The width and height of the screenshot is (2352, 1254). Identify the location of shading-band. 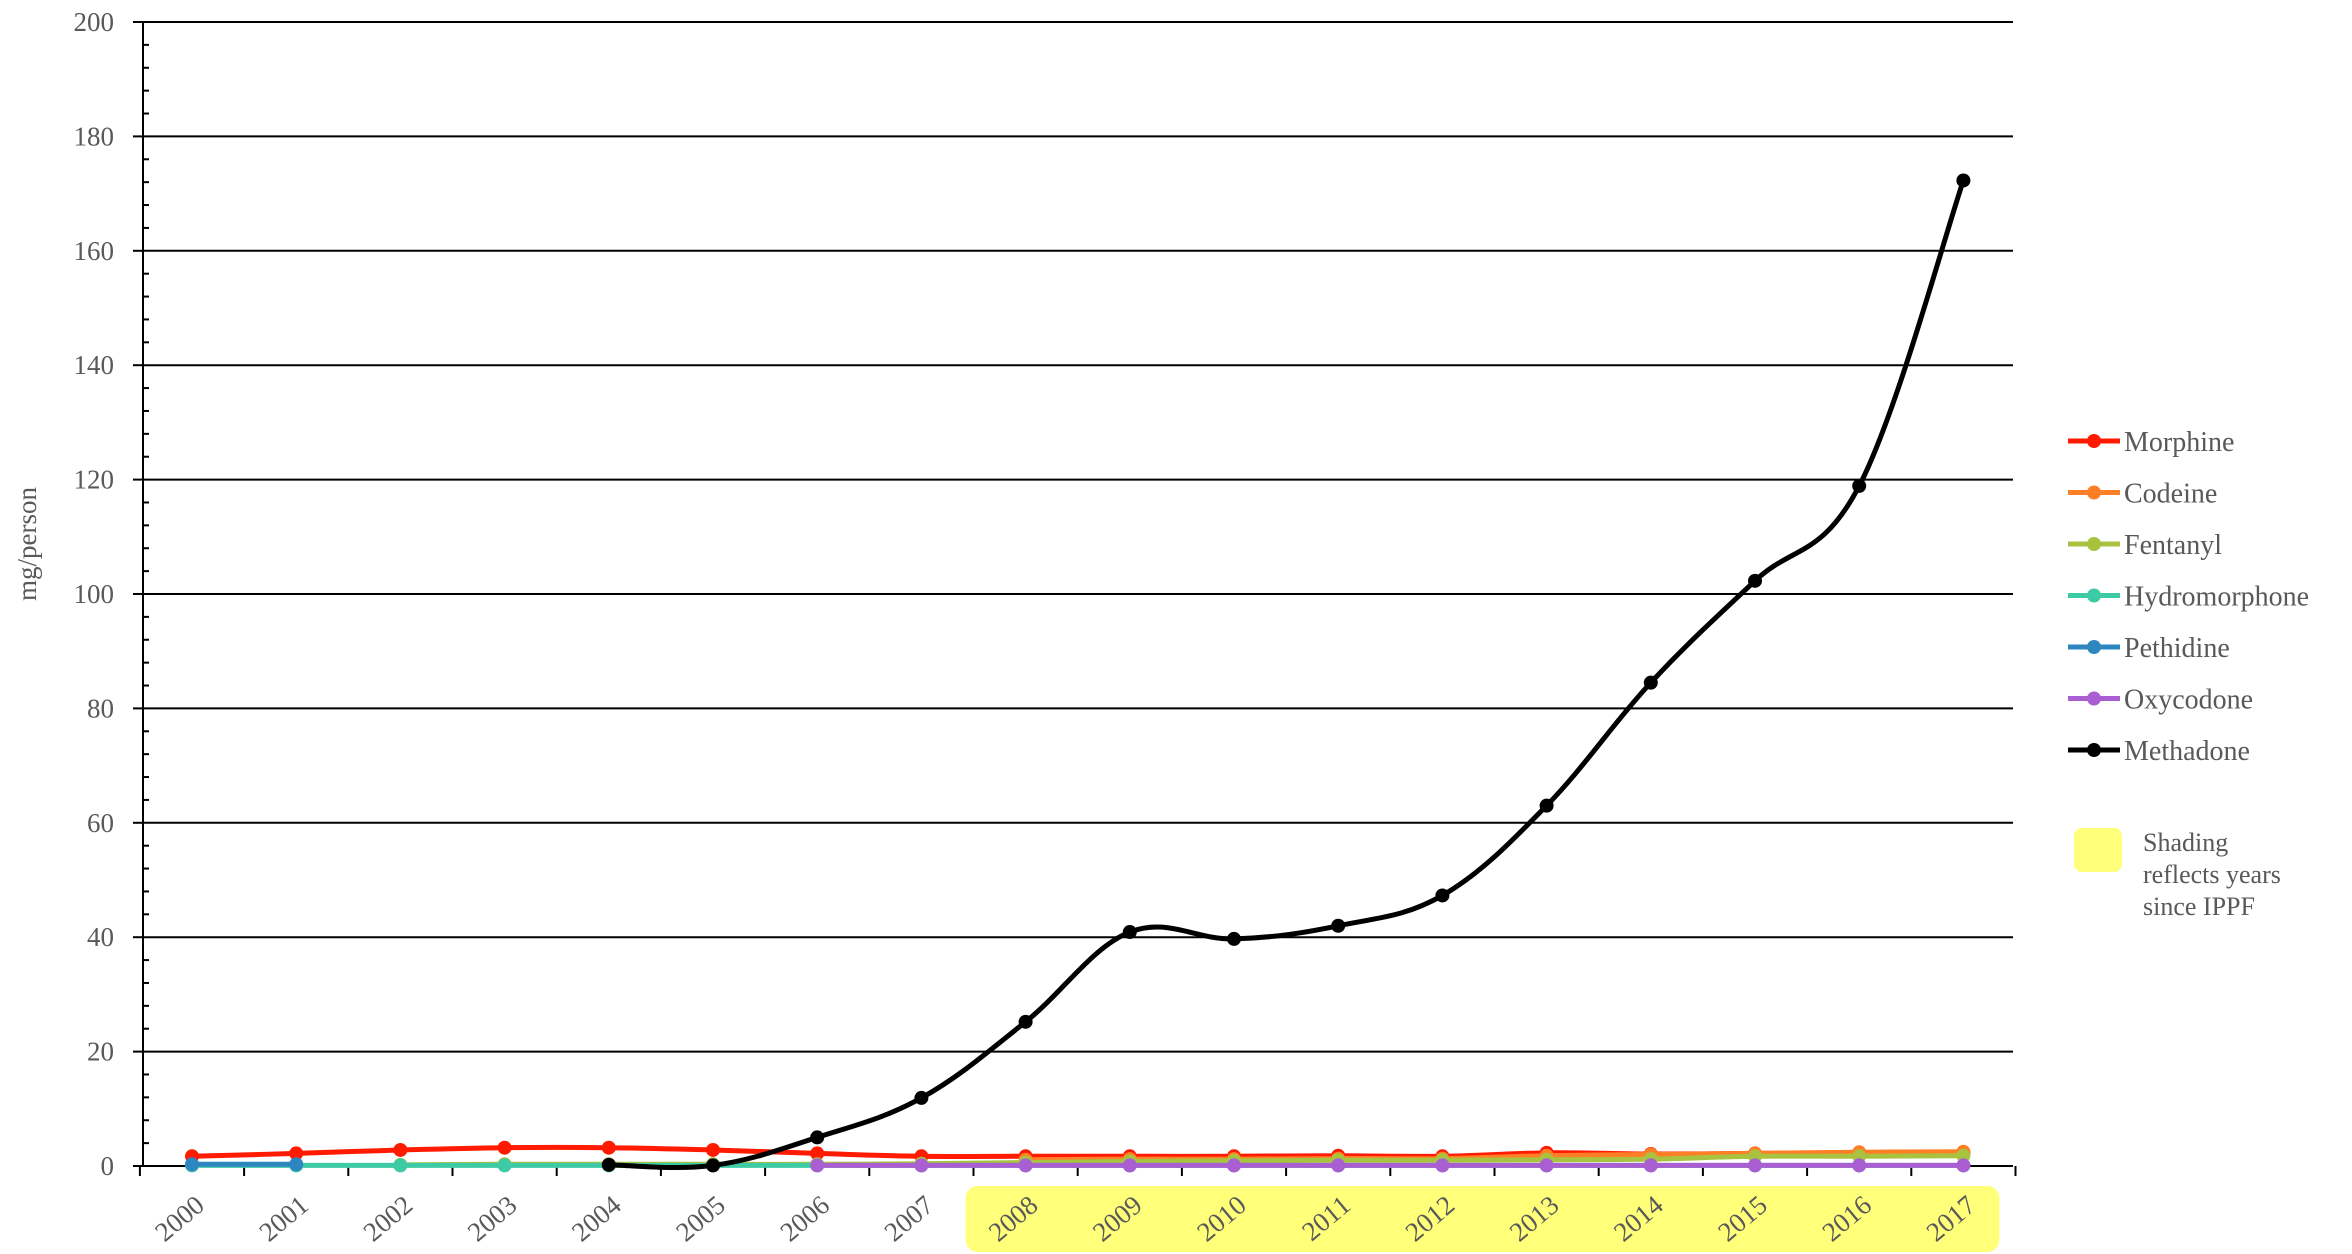
(1482, 1219).